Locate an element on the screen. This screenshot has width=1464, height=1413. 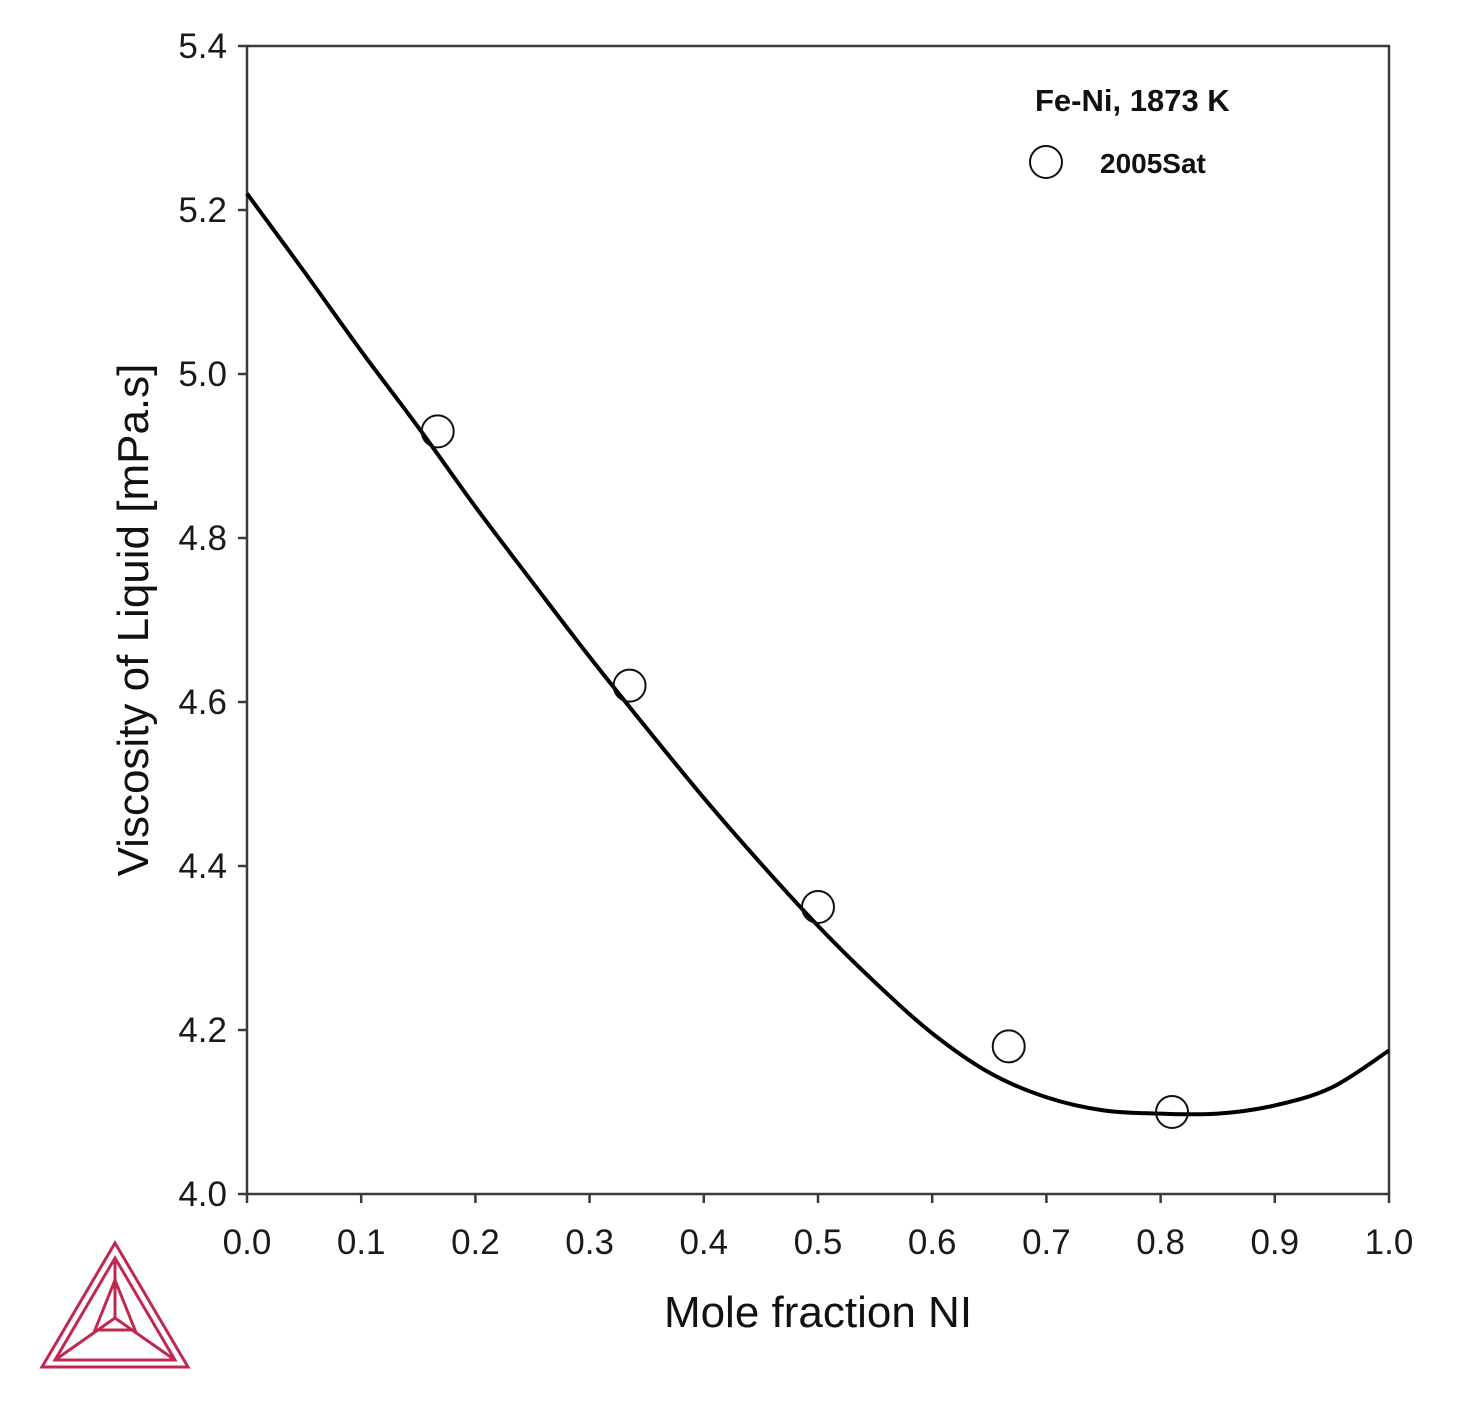
y-tick-label: 4.2 is located at coordinates (202, 1030).